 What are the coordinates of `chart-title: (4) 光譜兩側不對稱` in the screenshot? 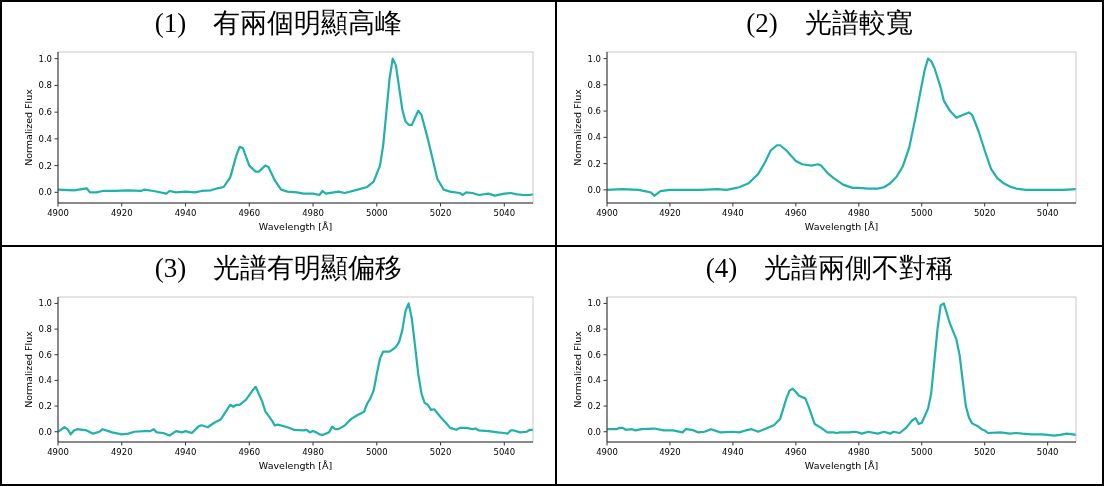 It's located at (829, 268).